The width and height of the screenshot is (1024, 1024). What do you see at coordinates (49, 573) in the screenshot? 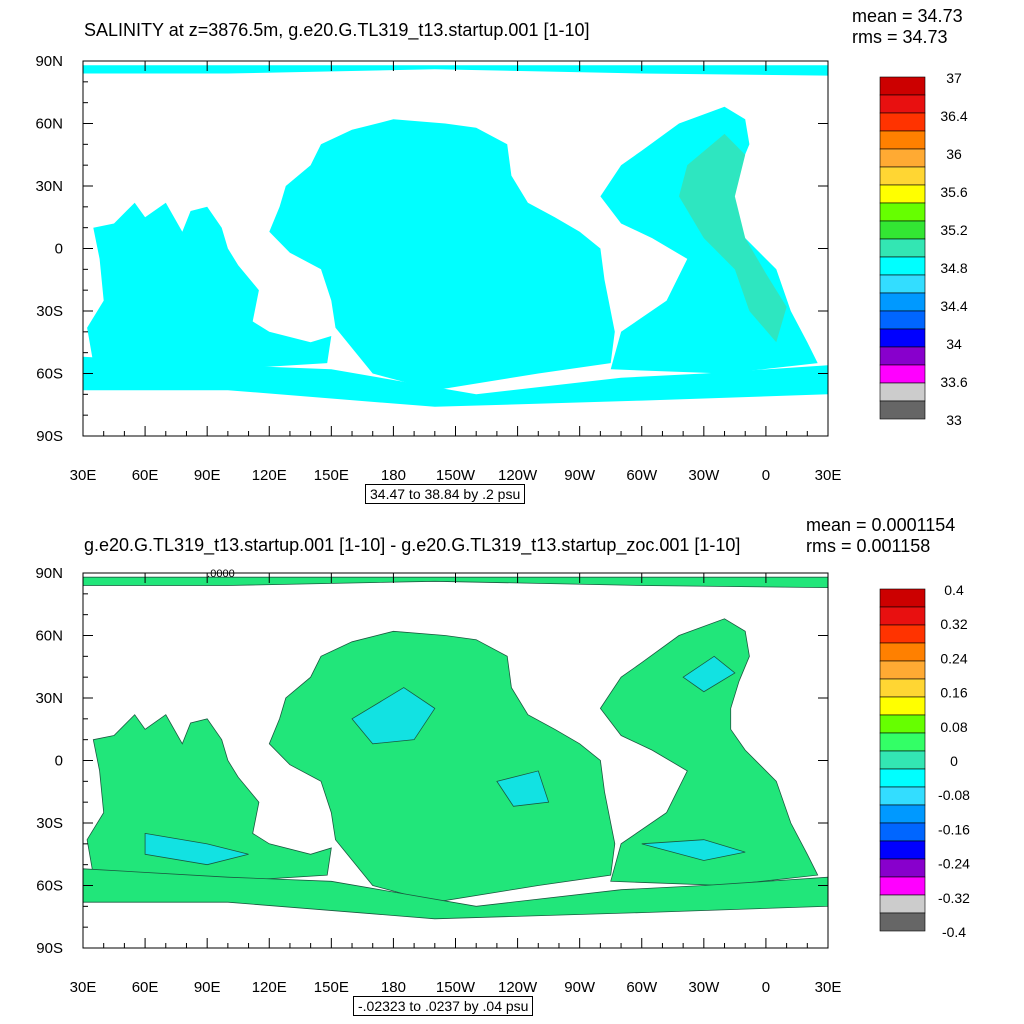
I see `bottom-y-tick-label: 90N` at bounding box center [49, 573].